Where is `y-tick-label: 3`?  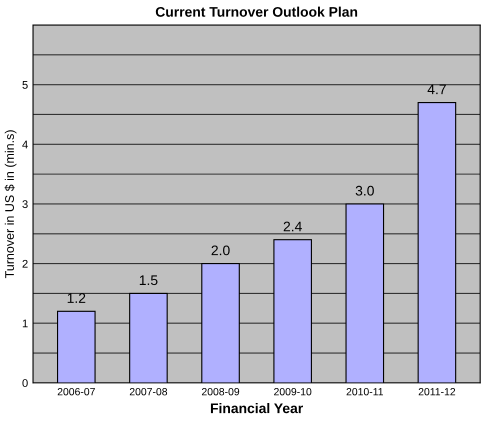 y-tick-label: 3 is located at coordinates (25, 204).